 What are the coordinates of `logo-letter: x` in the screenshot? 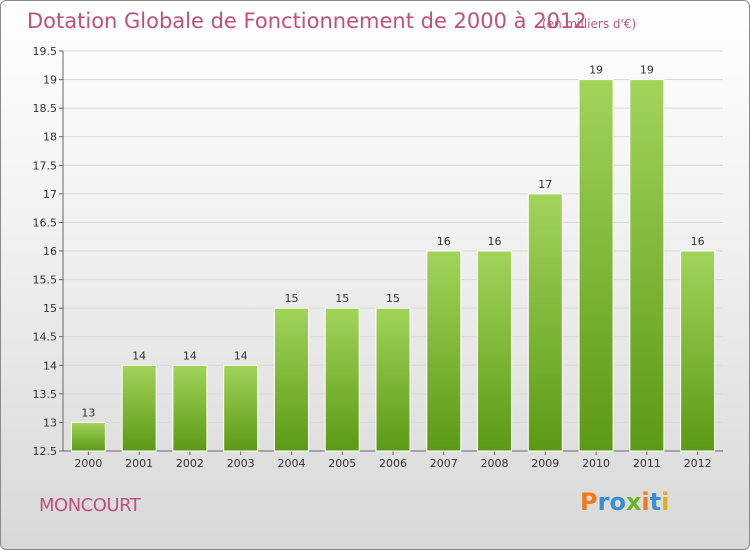 It's located at (633, 502).